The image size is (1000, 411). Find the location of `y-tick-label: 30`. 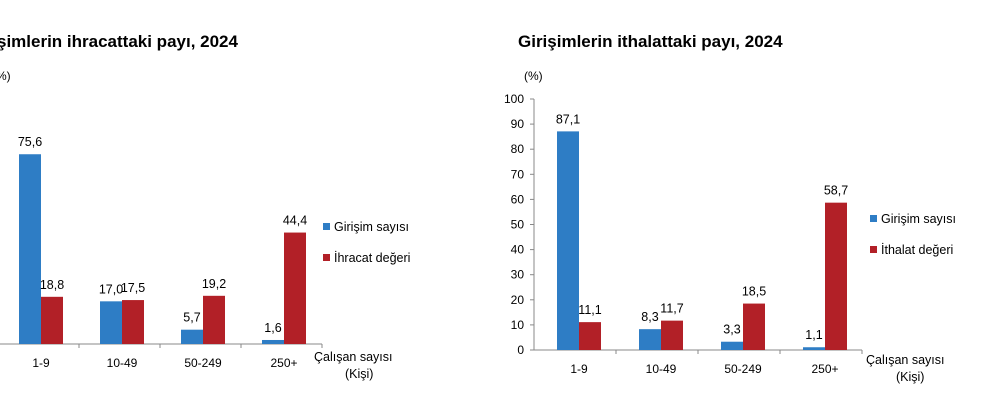

y-tick-label: 30 is located at coordinates (518, 275).